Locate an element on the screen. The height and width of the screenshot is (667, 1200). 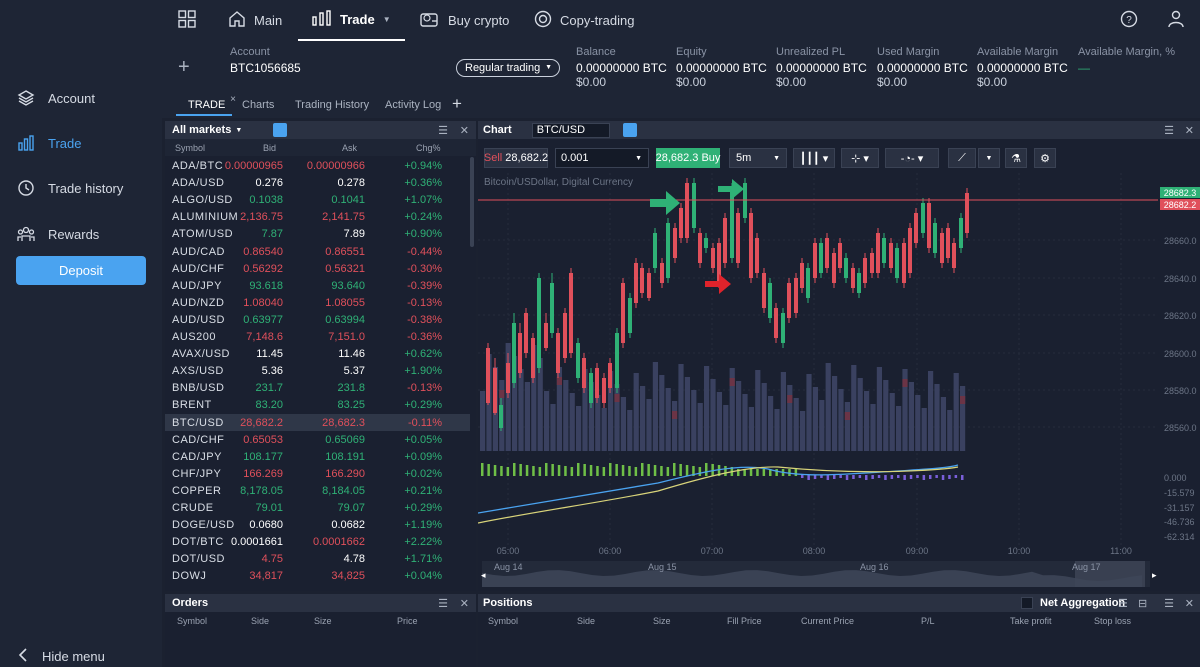
market-row: CAD/JPY 108.177 108.191 +0.09% is located at coordinates (317, 456).